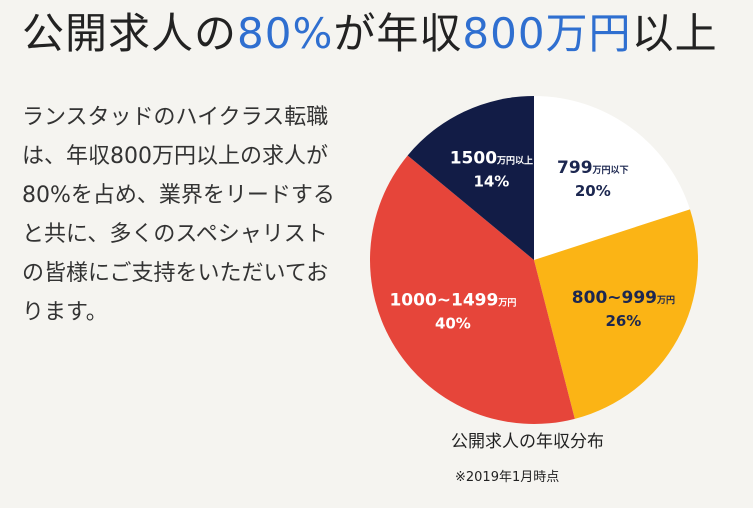 This screenshot has width=753, height=508. Describe the element at coordinates (130, 33) in the screenshot. I see `headline-part: 公開求人の` at that location.